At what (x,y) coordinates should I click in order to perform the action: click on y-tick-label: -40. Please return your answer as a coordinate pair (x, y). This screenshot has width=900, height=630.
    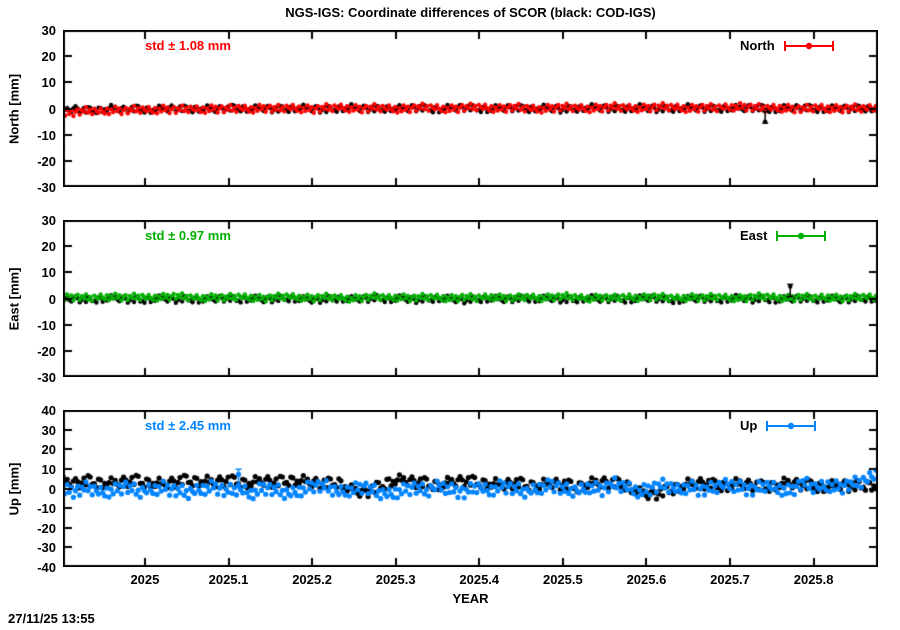
    Looking at the image, I should click on (46, 567).